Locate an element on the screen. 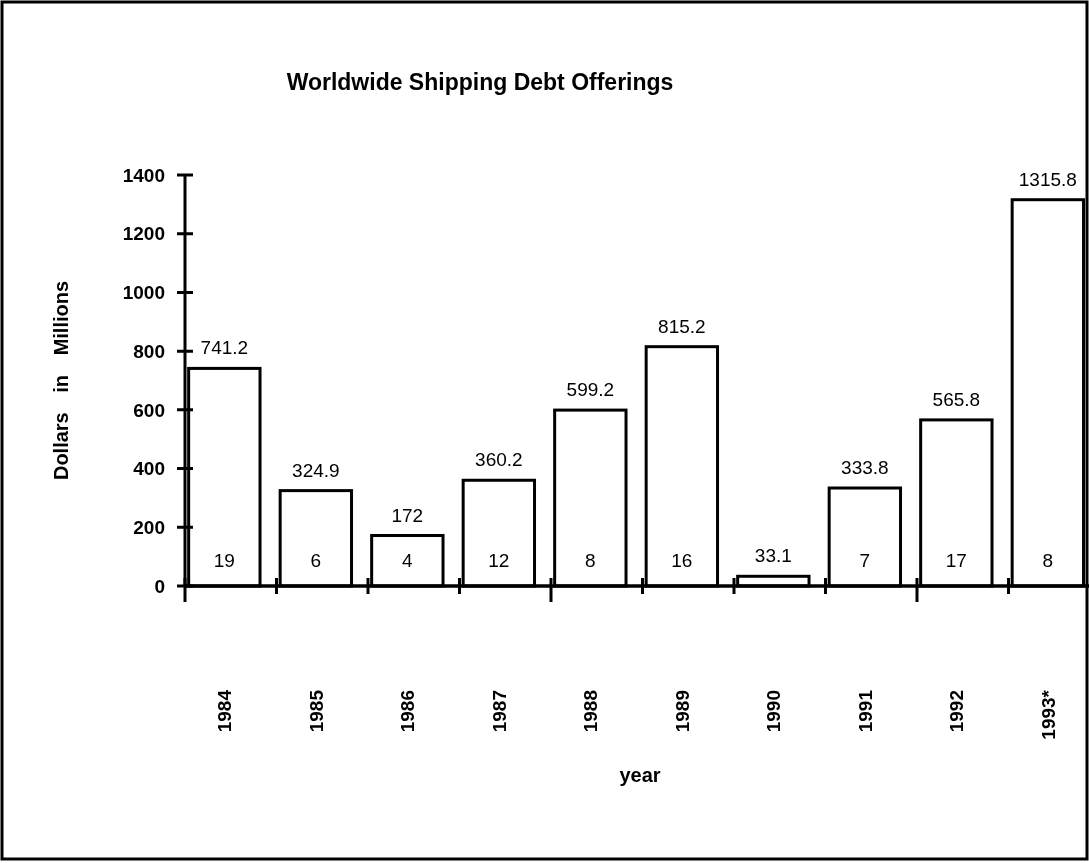  annotation: 19 is located at coordinates (224, 560).